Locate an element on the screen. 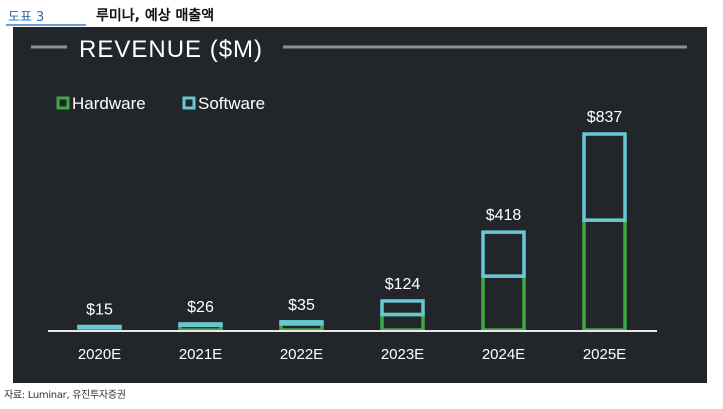 Image resolution: width=723 pixels, height=409 pixels. source-note: 자료: Luminar, 유진투자증권 is located at coordinates (65, 395).